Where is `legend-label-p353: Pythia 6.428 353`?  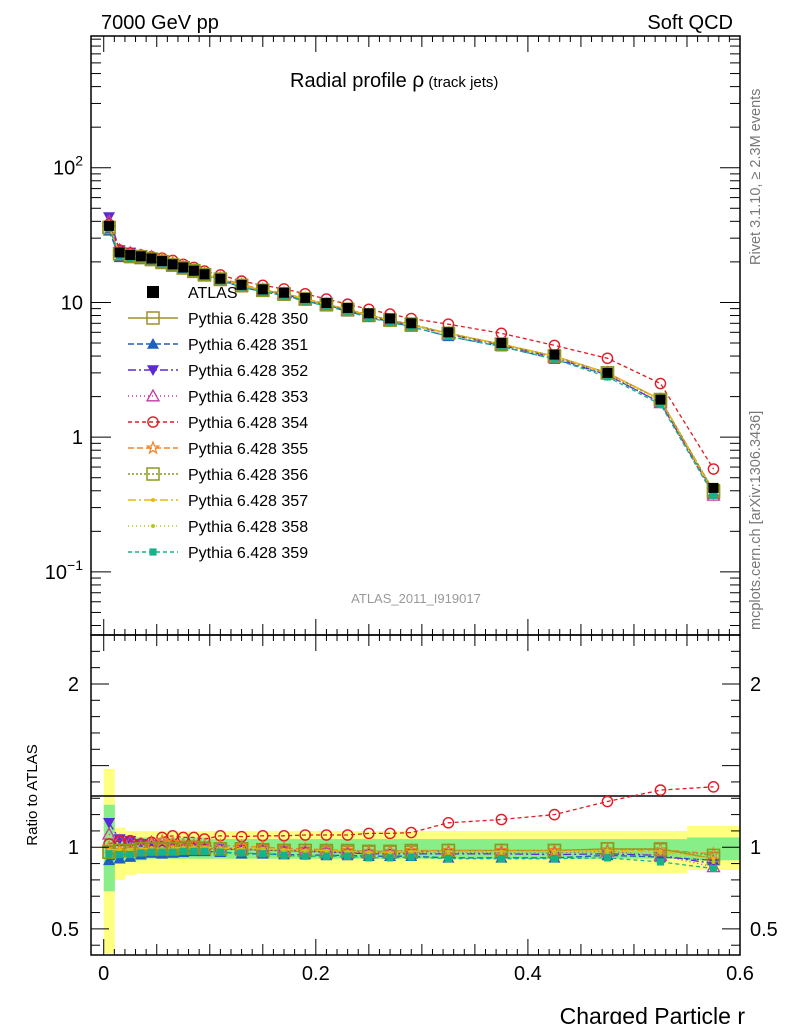
legend-label-p353: Pythia 6.428 353 is located at coordinates (248, 397).